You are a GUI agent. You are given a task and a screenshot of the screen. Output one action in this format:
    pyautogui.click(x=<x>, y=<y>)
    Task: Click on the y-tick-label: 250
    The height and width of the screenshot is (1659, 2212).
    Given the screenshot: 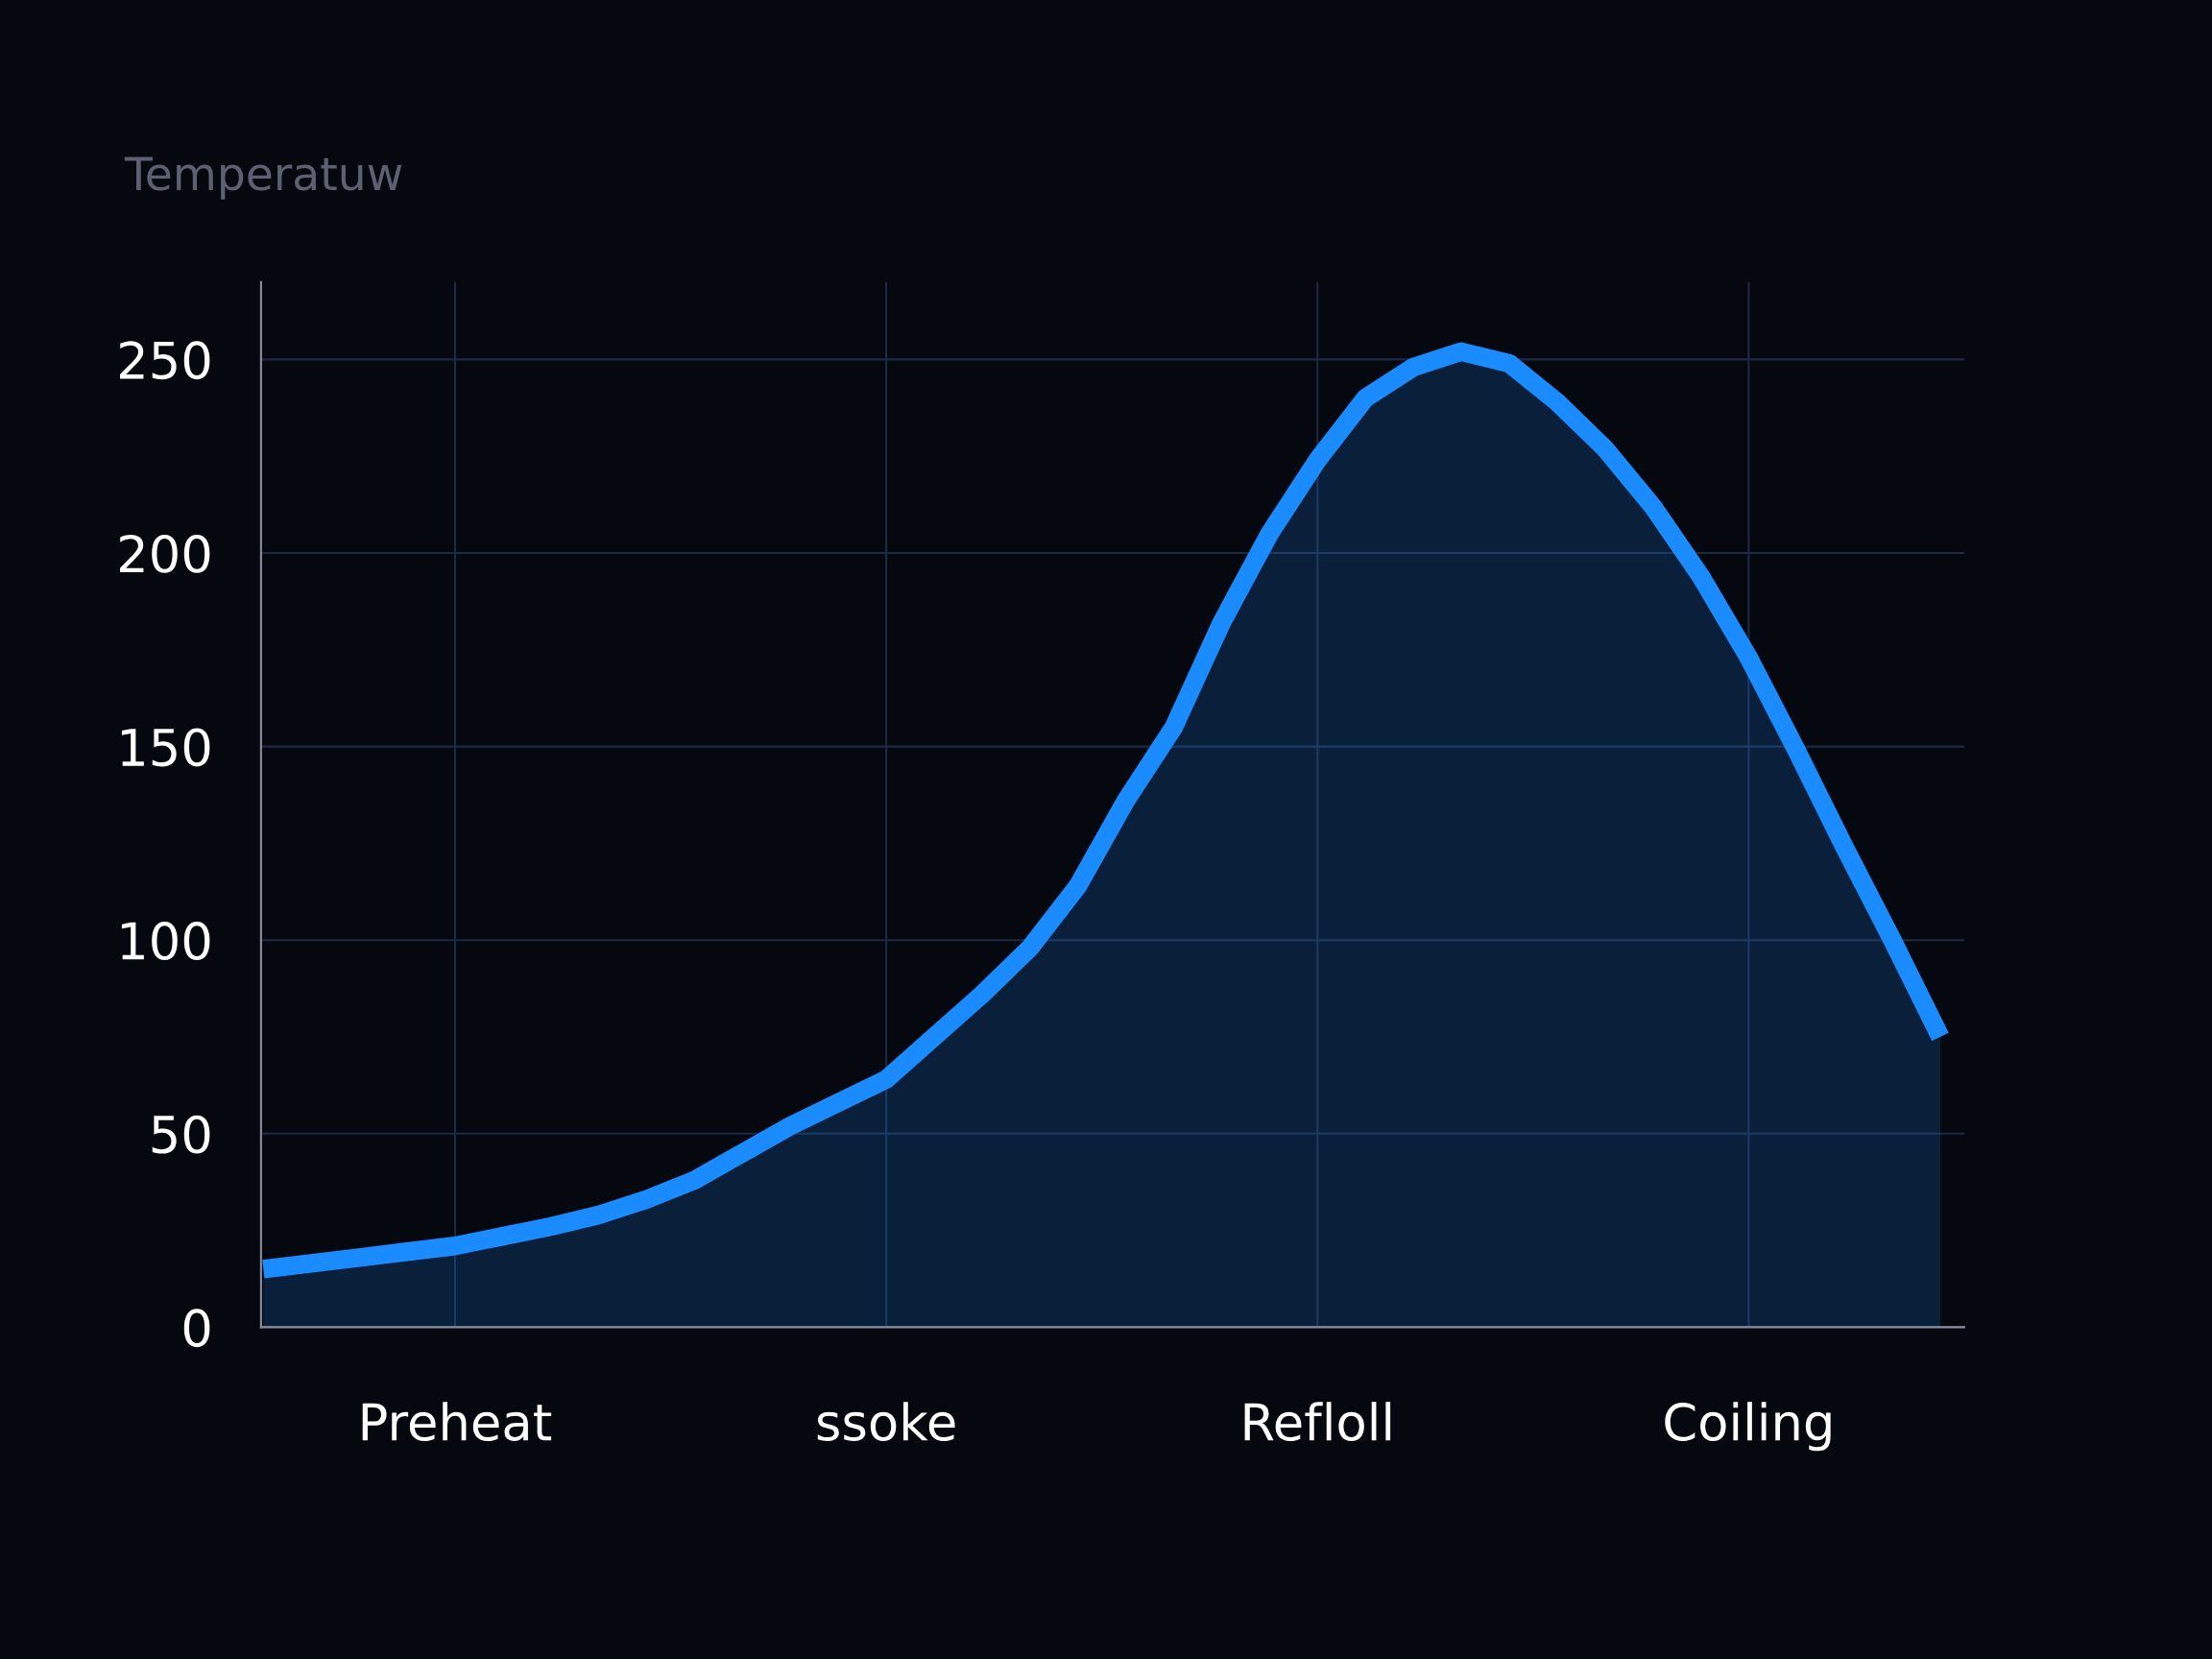 What is the action you would take?
    pyautogui.click(x=165, y=360)
    